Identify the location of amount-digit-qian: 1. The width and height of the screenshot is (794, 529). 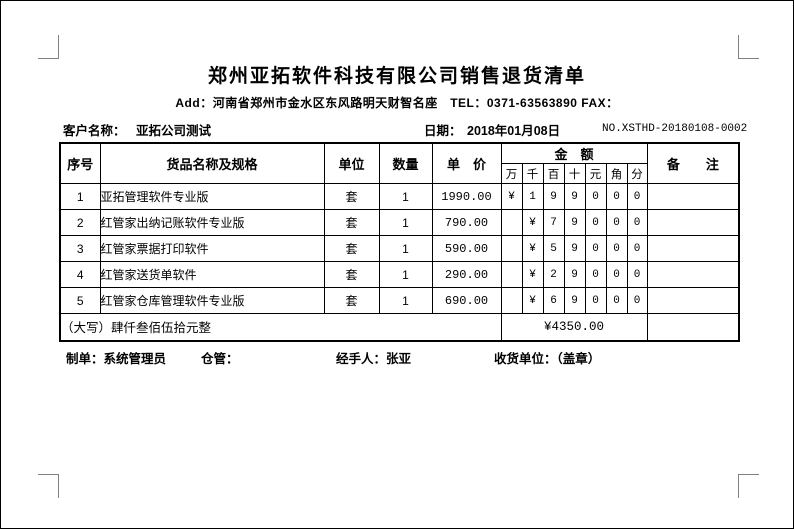
(532, 196).